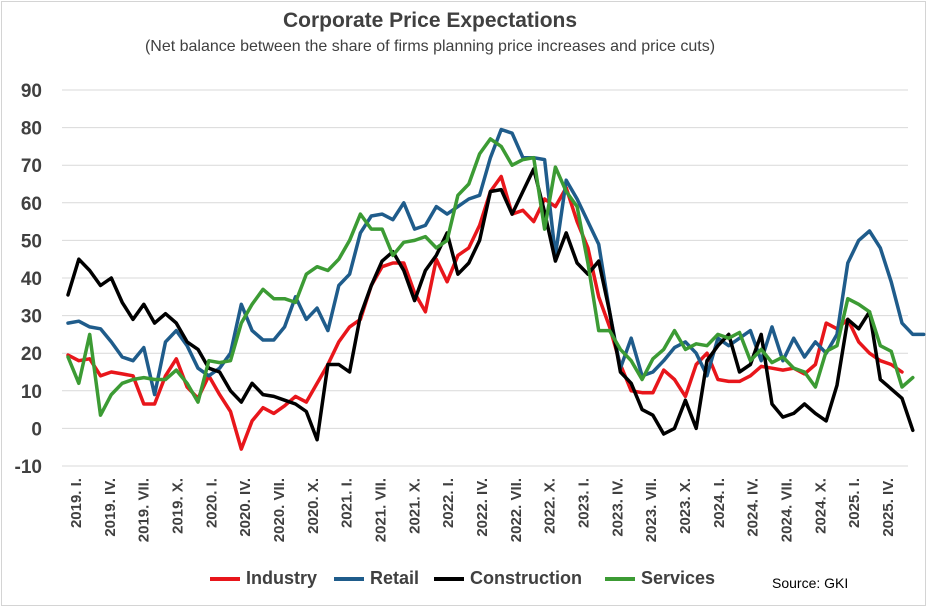 Image resolution: width=929 pixels, height=609 pixels. What do you see at coordinates (31, 392) in the screenshot?
I see `y-tick-label: 10` at bounding box center [31, 392].